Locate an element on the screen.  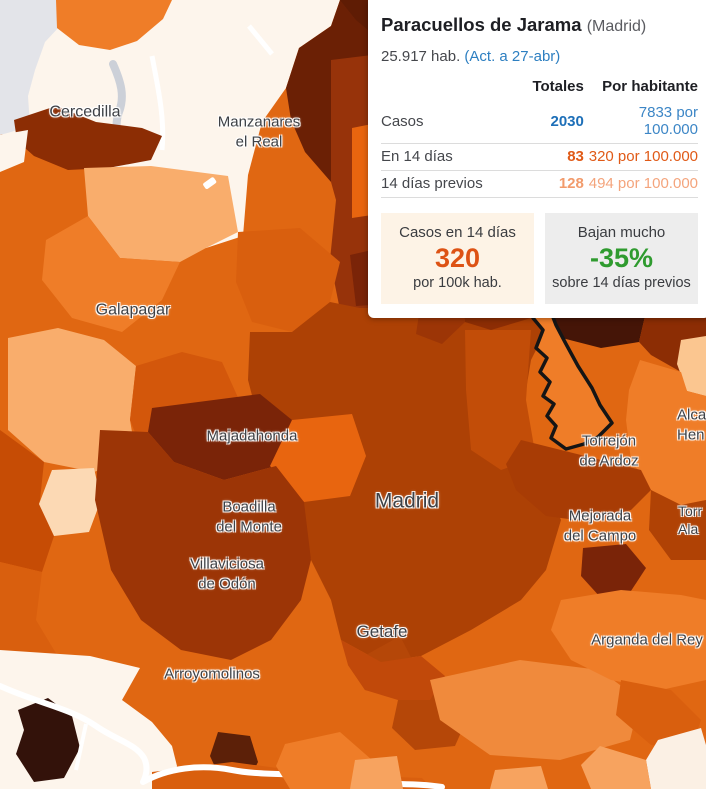
map-label-arganda-del-rey: Arganda del Rey is located at coordinates (647, 640).